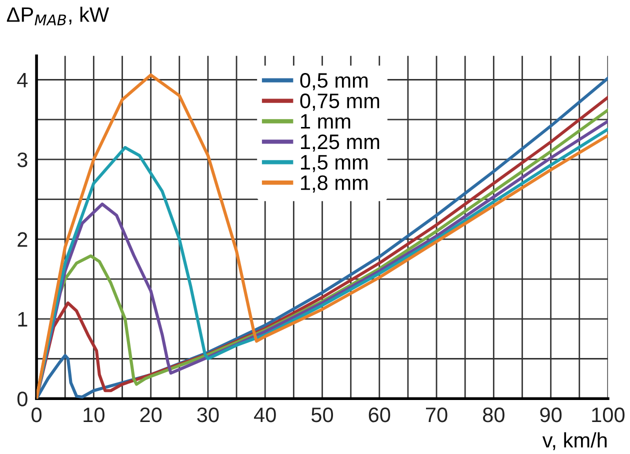 The width and height of the screenshot is (630, 454). Describe the element at coordinates (493, 414) in the screenshot. I see `x-tick-label: 80` at that location.